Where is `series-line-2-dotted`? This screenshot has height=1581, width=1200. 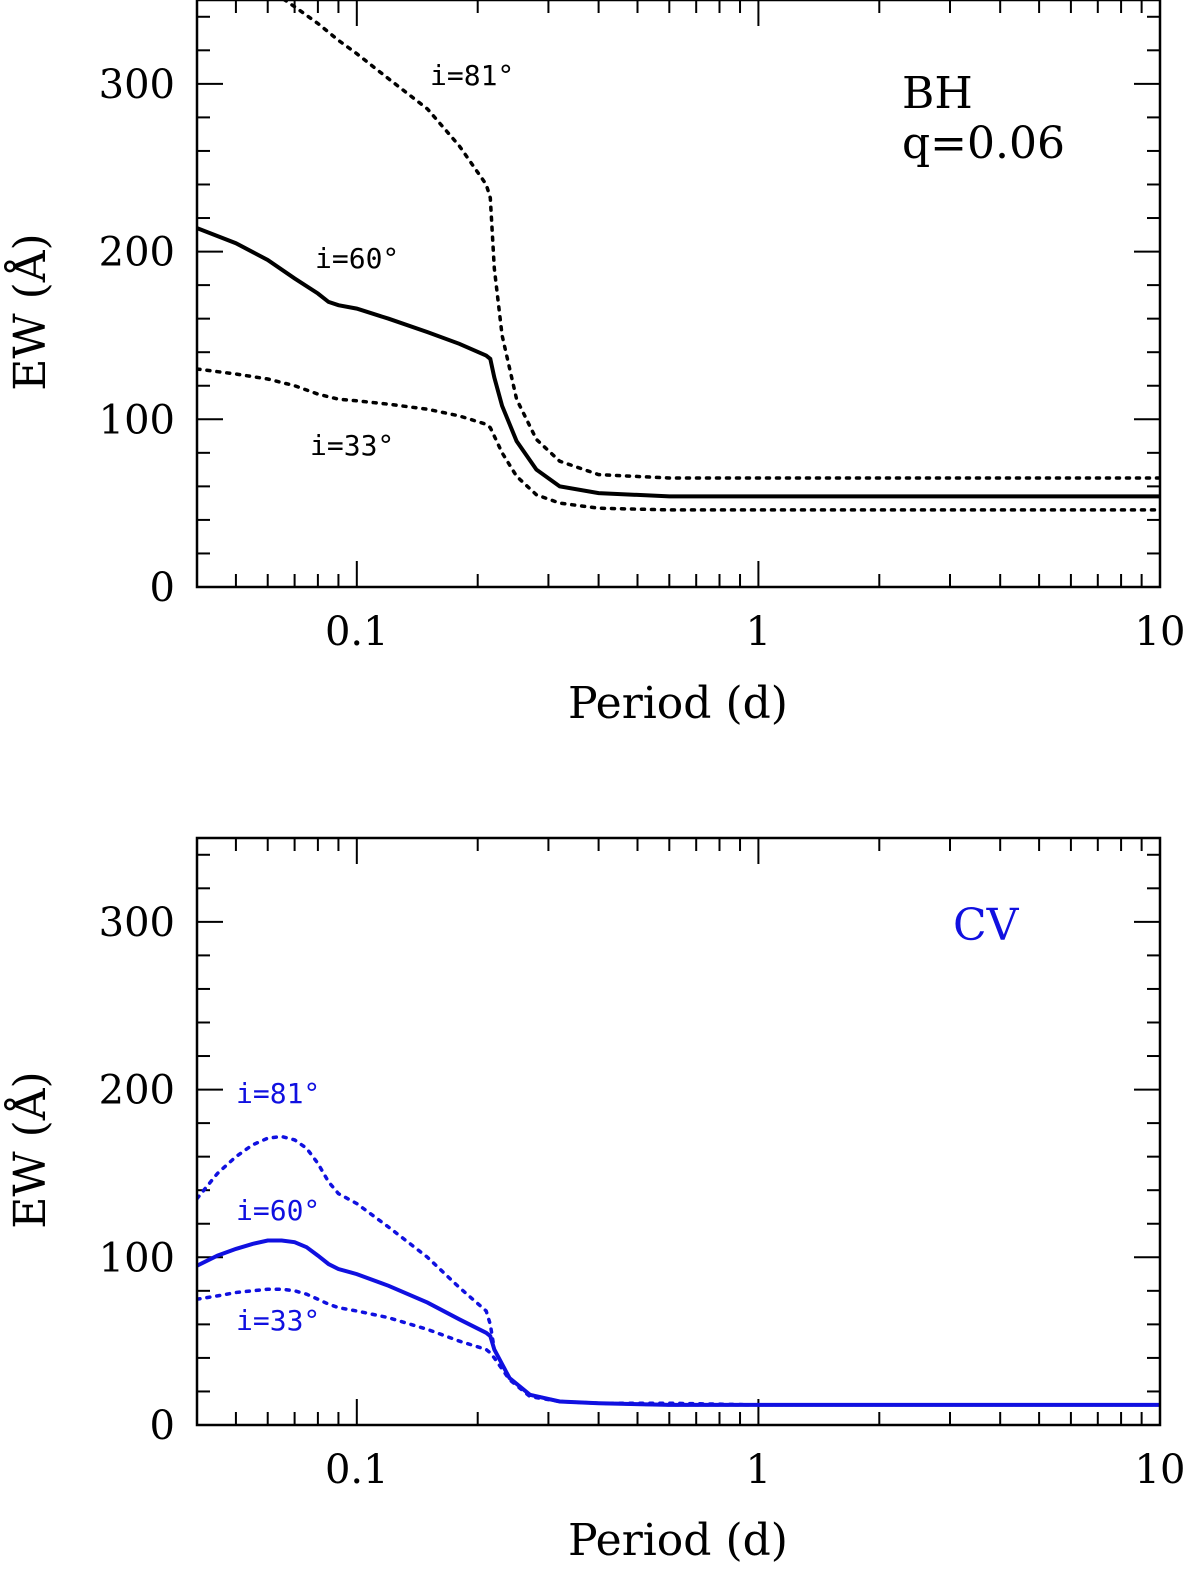
series-line-2-dotted is located at coordinates (678, 1347).